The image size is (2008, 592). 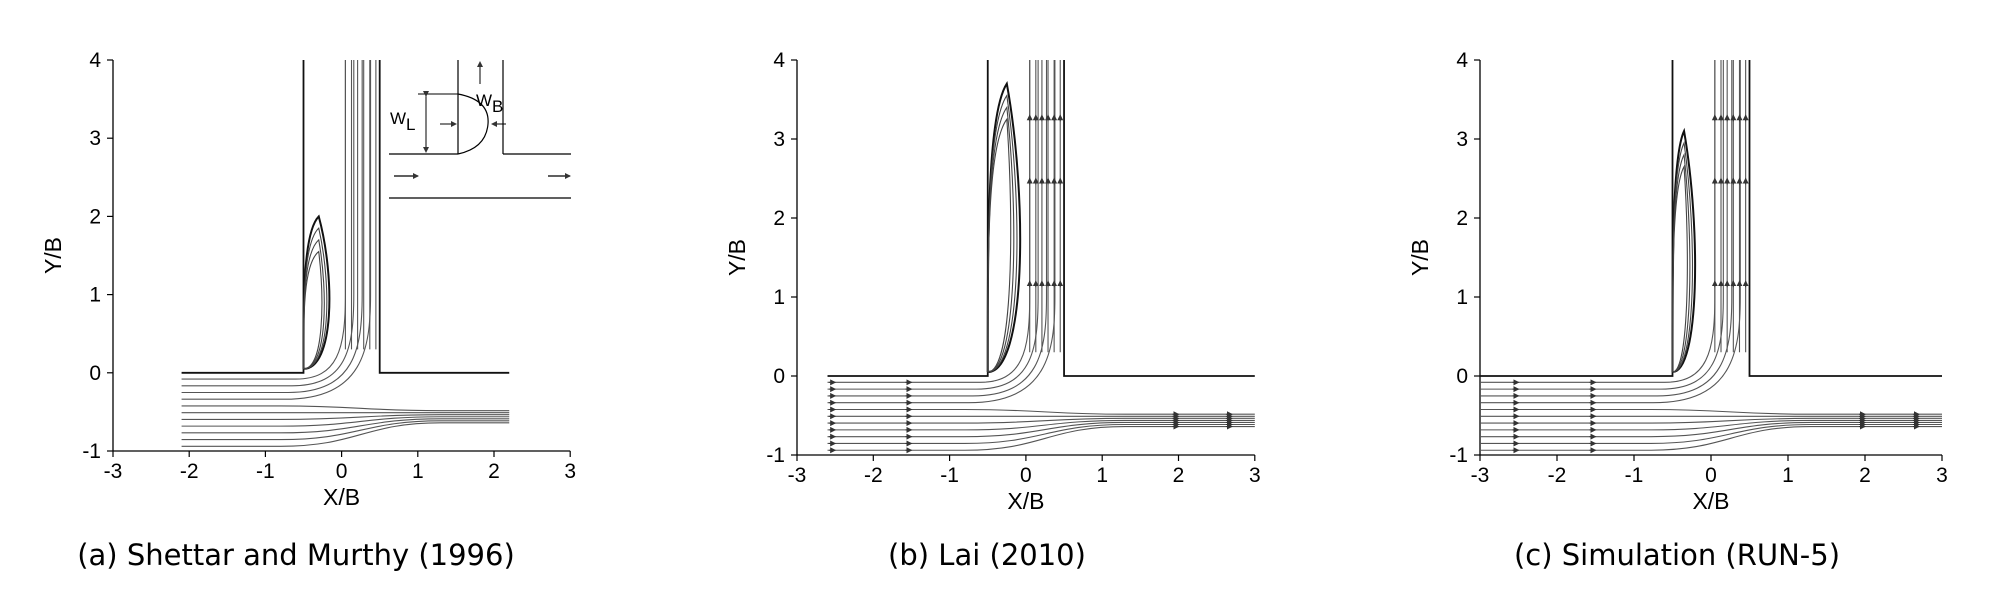 What do you see at coordinates (987, 555) in the screenshot?
I see `caption-b: (b) Lai (2010)` at bounding box center [987, 555].